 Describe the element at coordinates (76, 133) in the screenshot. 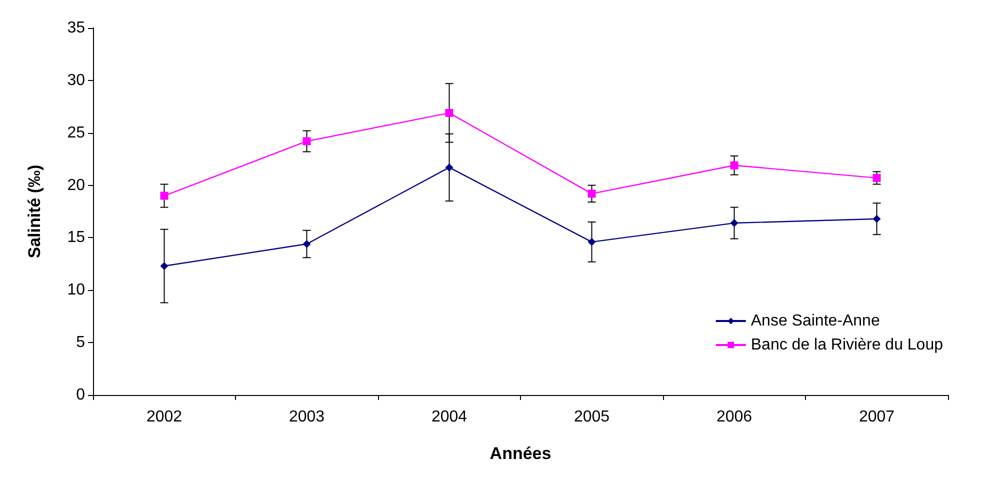

I see `y-tick-label: 25` at that location.